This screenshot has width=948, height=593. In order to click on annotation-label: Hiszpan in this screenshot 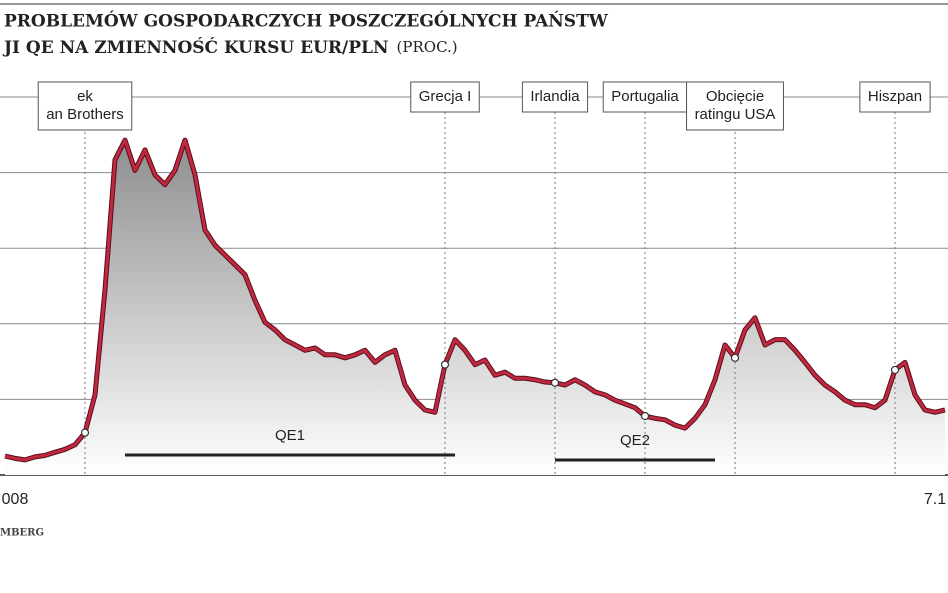, I will do `click(895, 96)`.